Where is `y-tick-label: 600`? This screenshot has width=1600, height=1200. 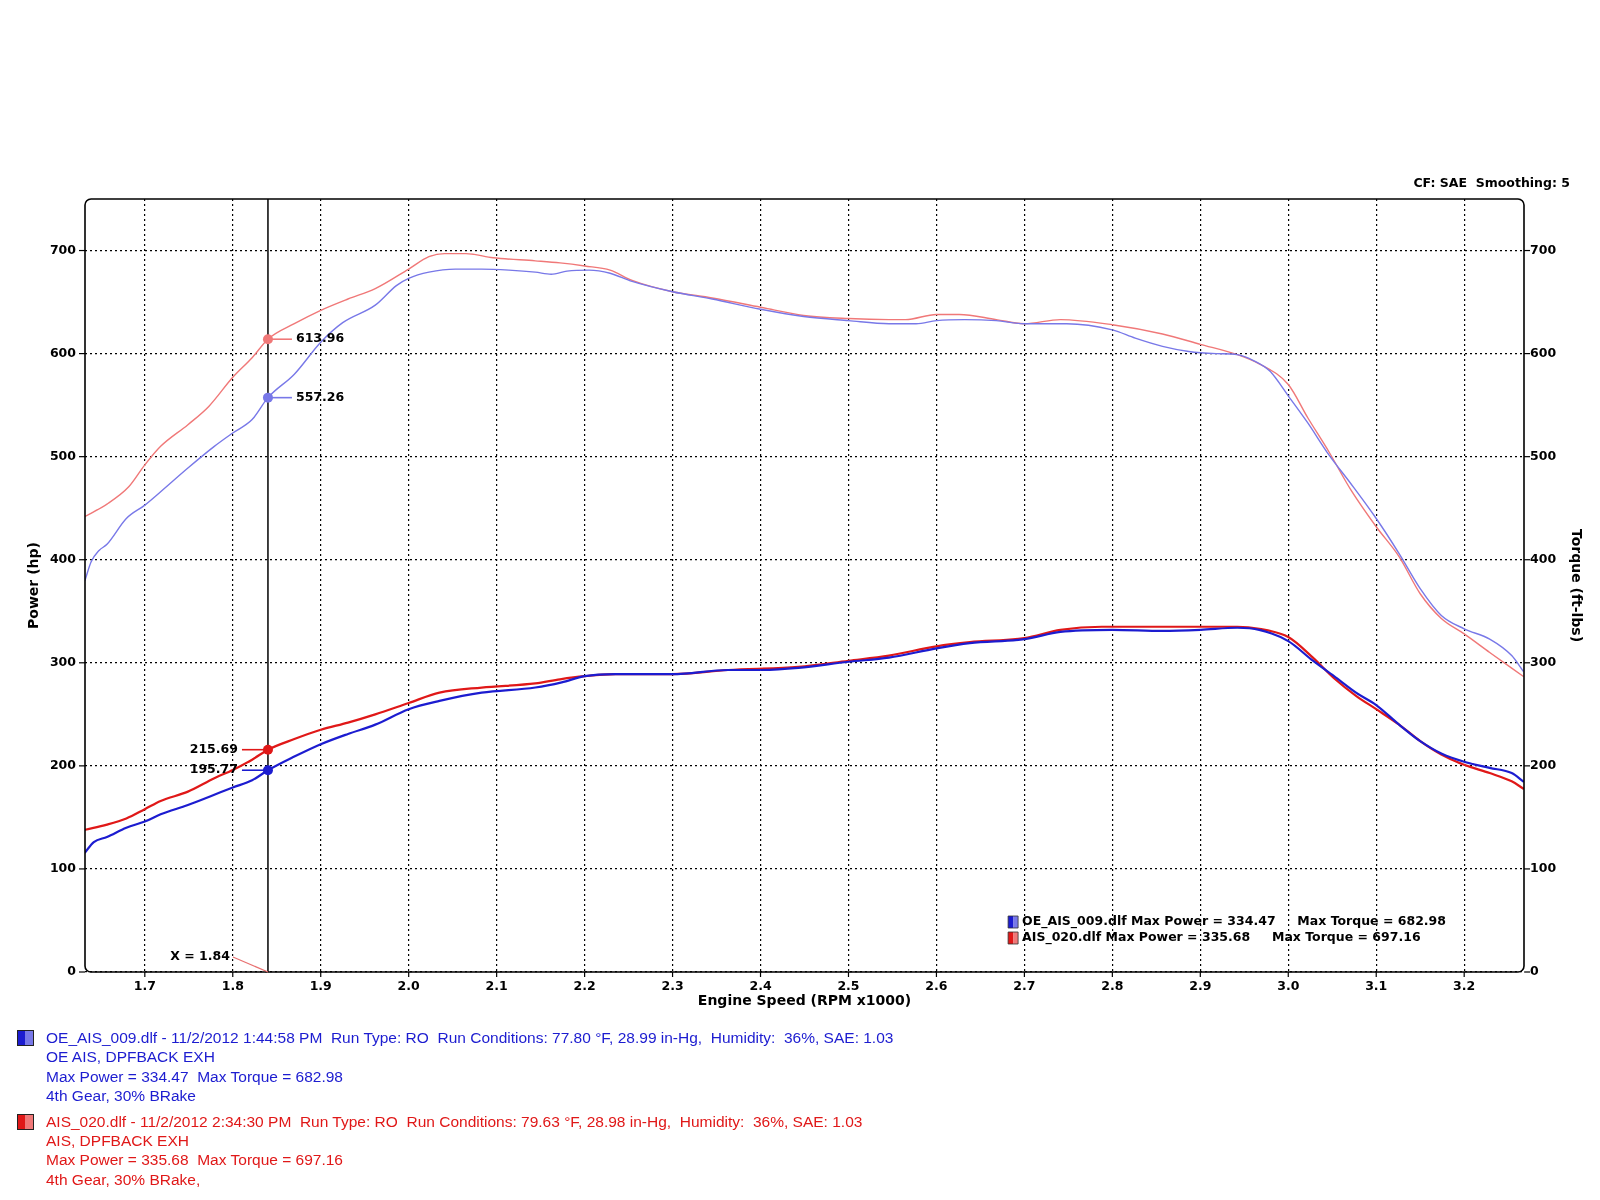
y-tick-label: 600 is located at coordinates (63, 352).